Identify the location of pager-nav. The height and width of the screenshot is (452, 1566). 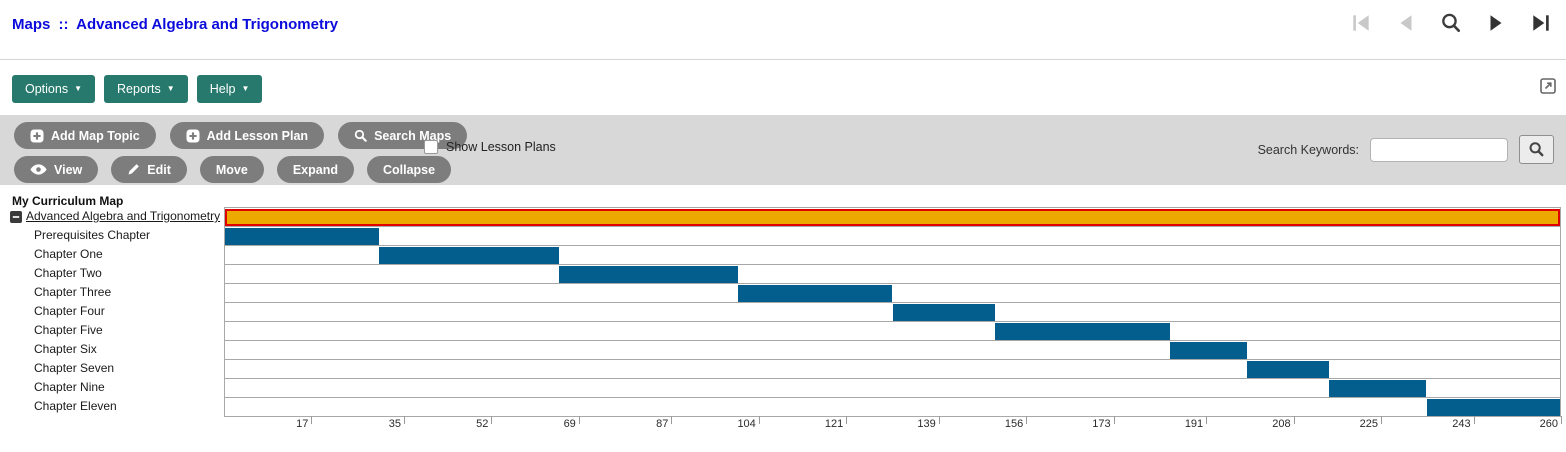
(1451, 23).